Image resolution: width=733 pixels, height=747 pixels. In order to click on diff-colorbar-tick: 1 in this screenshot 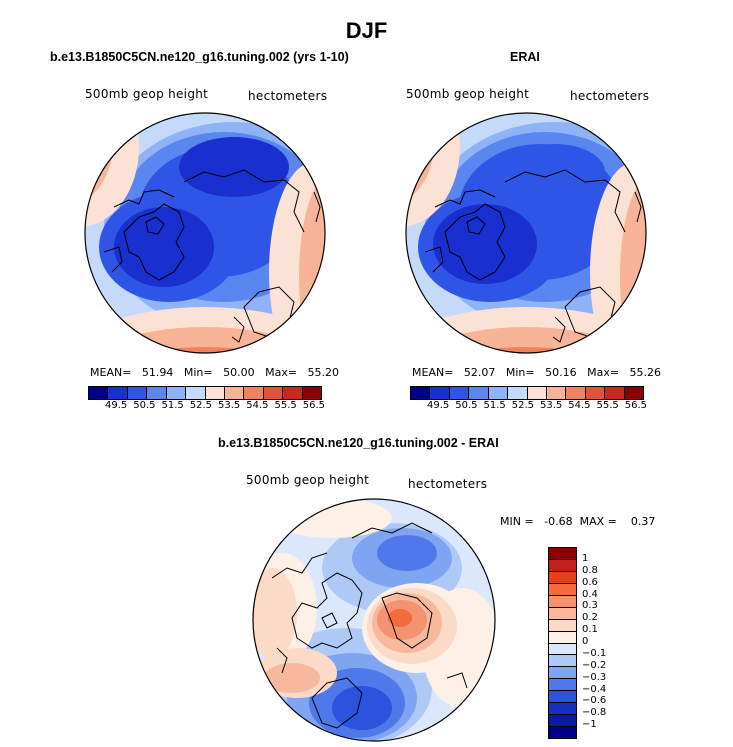, I will do `click(585, 558)`.